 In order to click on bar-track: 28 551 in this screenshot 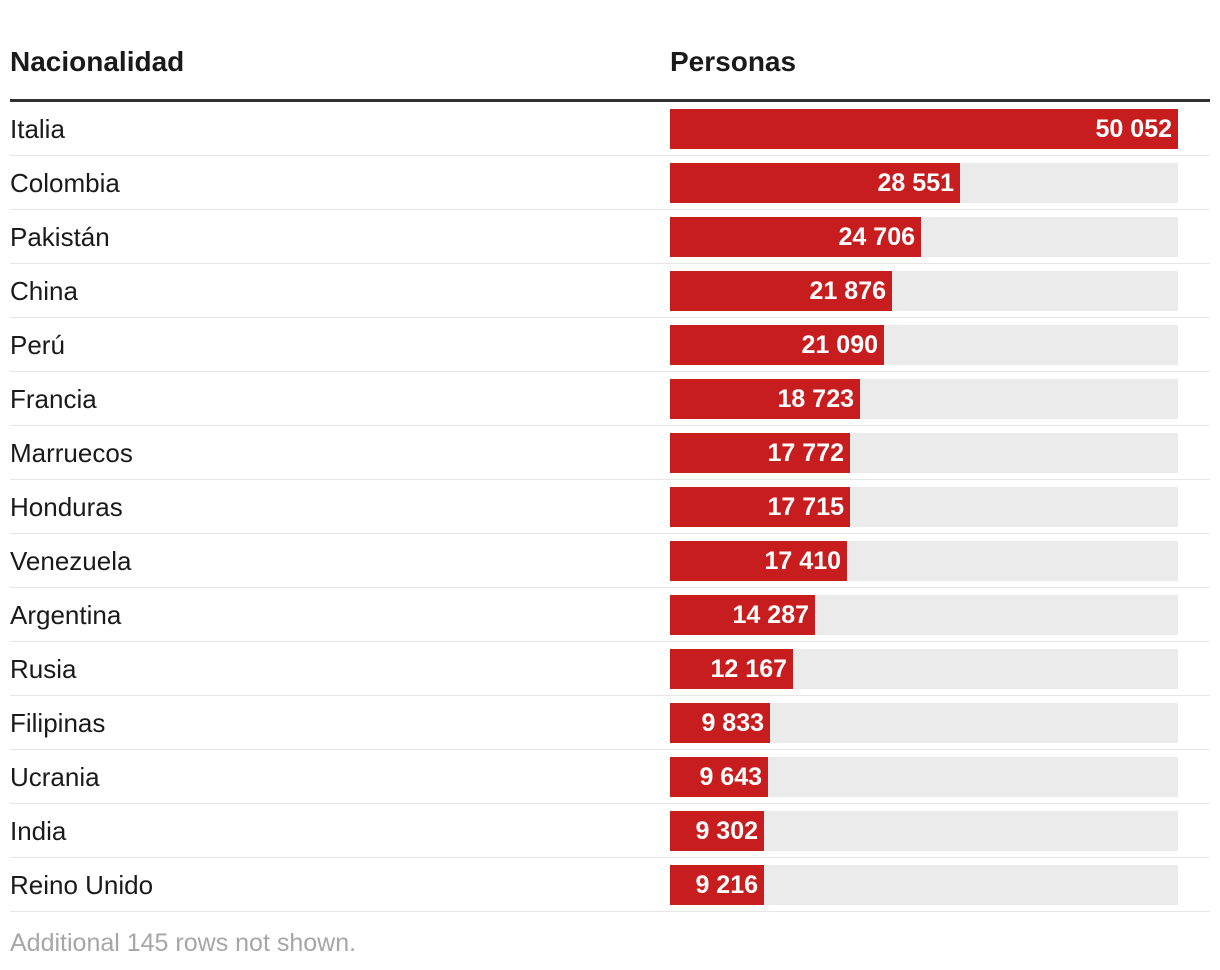, I will do `click(924, 183)`.